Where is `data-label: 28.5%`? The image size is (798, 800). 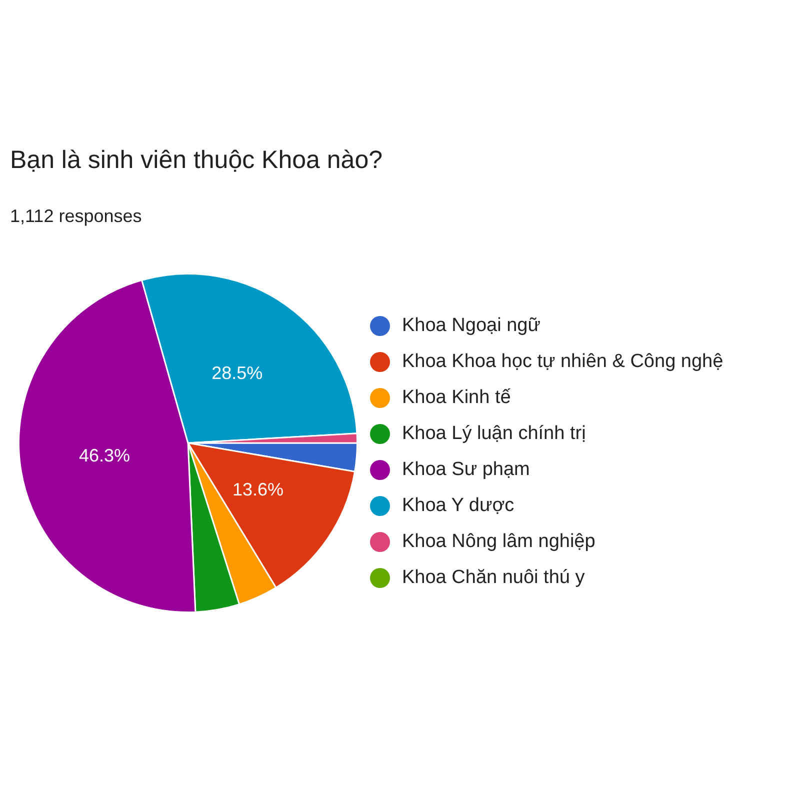
data-label: 28.5% is located at coordinates (237, 373).